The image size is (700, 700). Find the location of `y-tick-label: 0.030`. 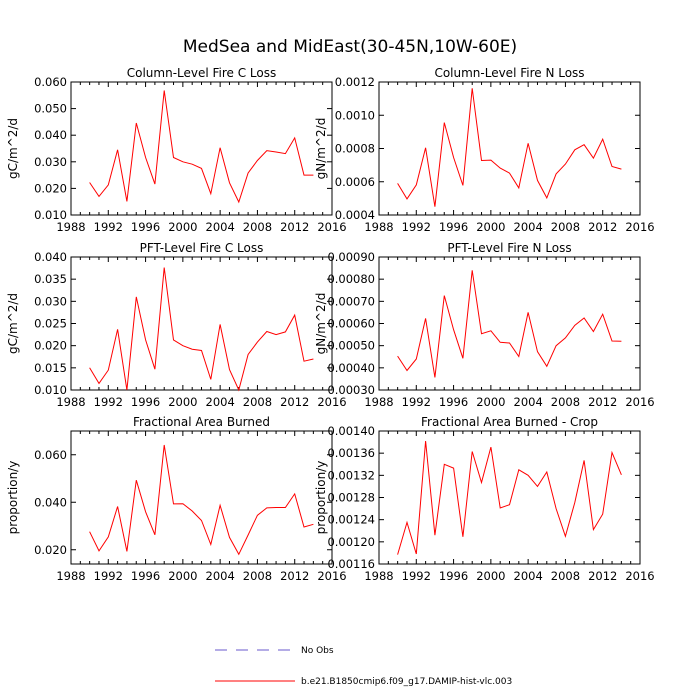

y-tick-label: 0.030 is located at coordinates (50, 162).